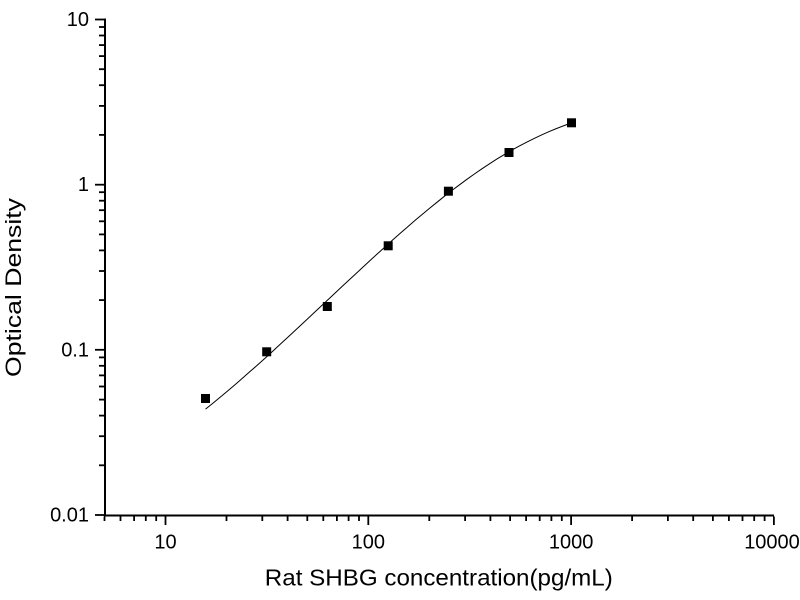 Image resolution: width=800 pixels, height=600 pixels. What do you see at coordinates (75, 350) in the screenshot?
I see `svg-text: 0.1` at bounding box center [75, 350].